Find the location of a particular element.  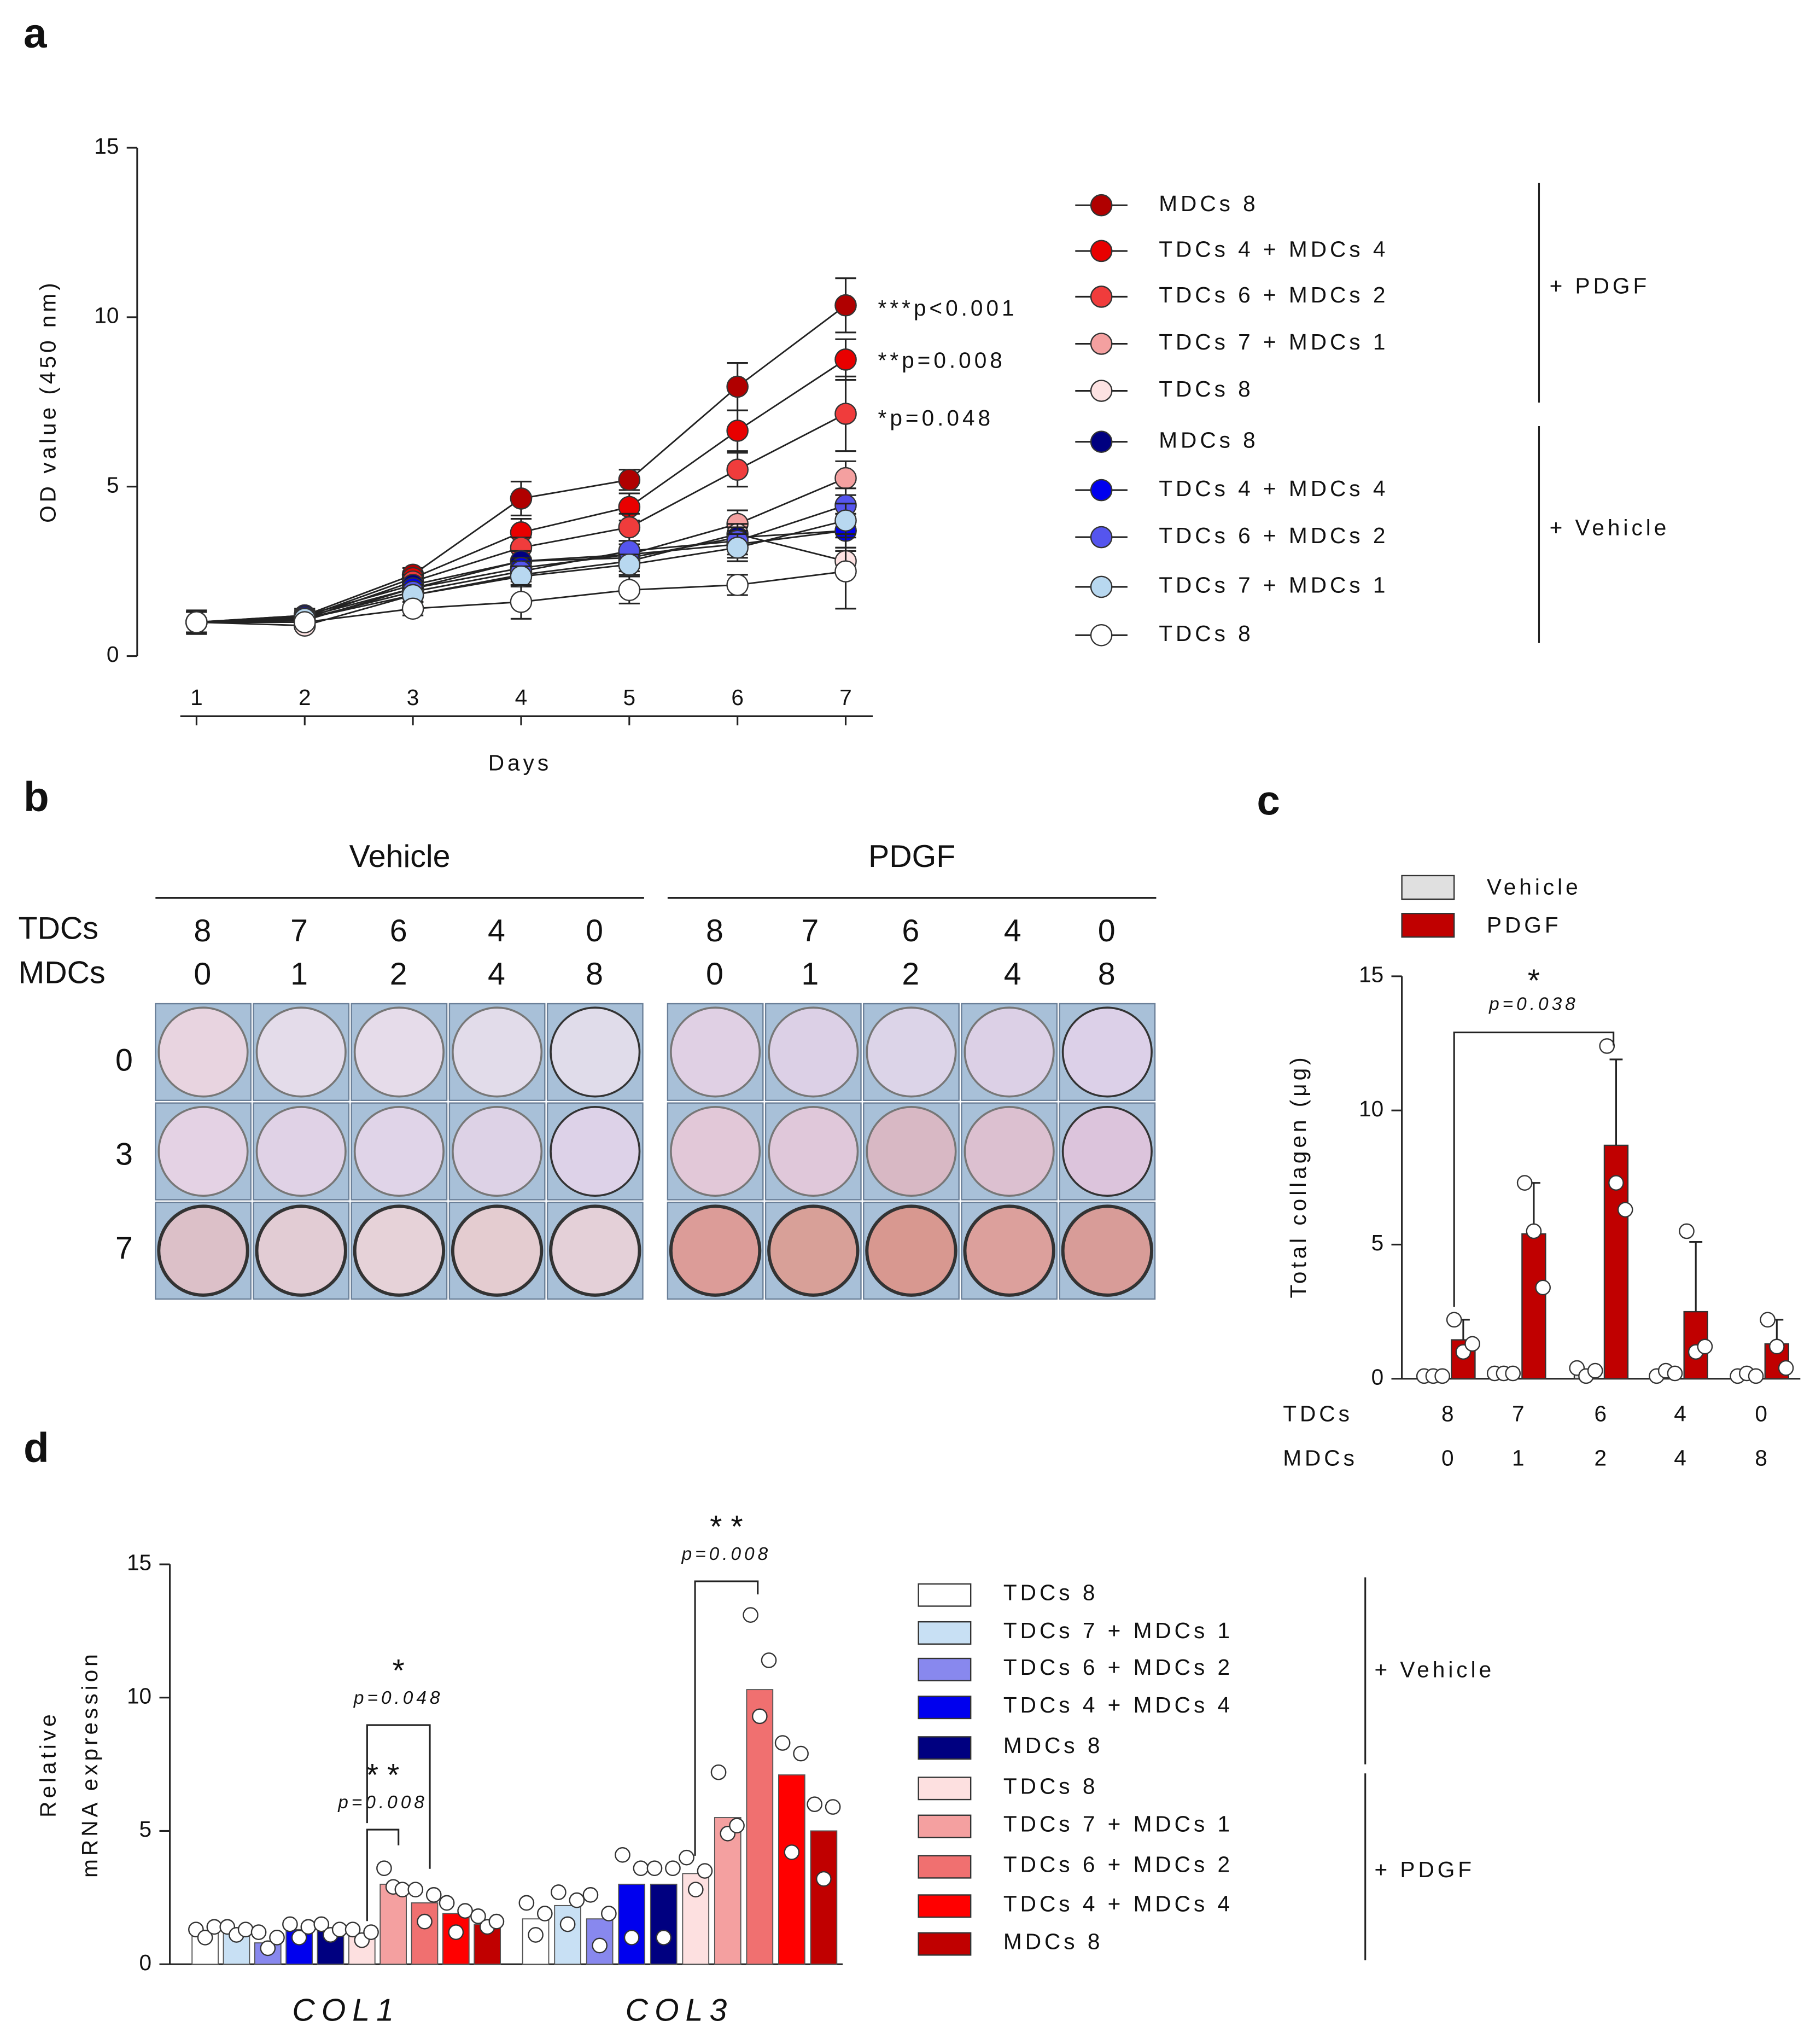

panel-letter: a is located at coordinates (35, 33).